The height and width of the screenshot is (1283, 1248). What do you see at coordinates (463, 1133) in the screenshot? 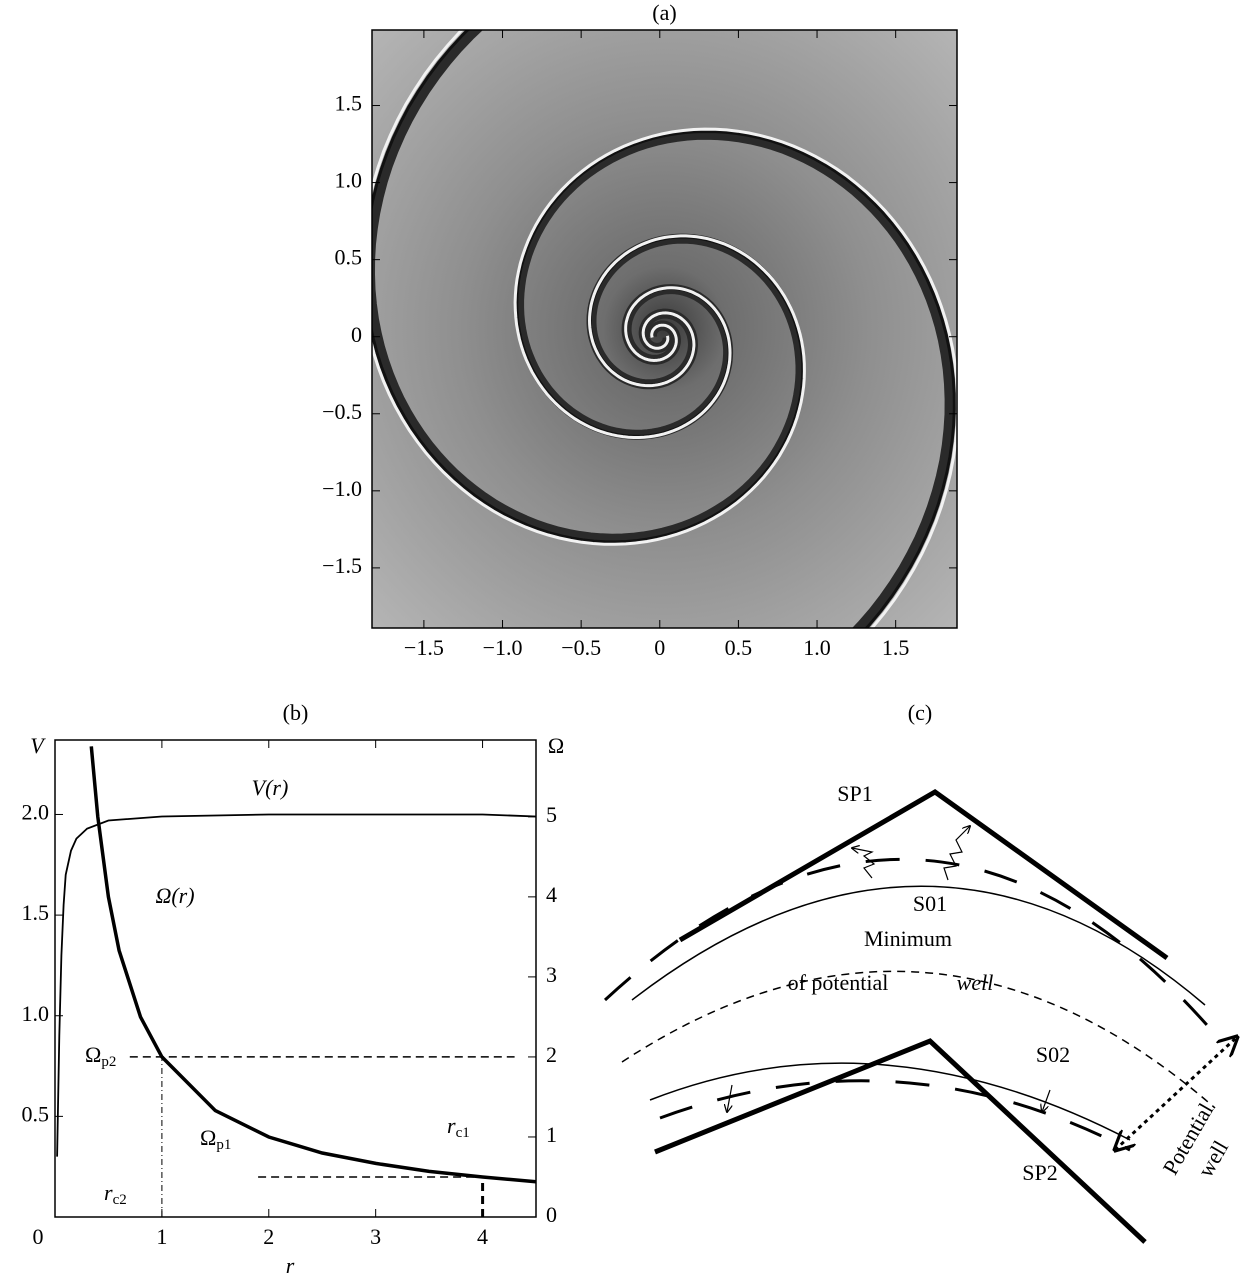
I see `annotation-subscript: c1` at bounding box center [463, 1133].